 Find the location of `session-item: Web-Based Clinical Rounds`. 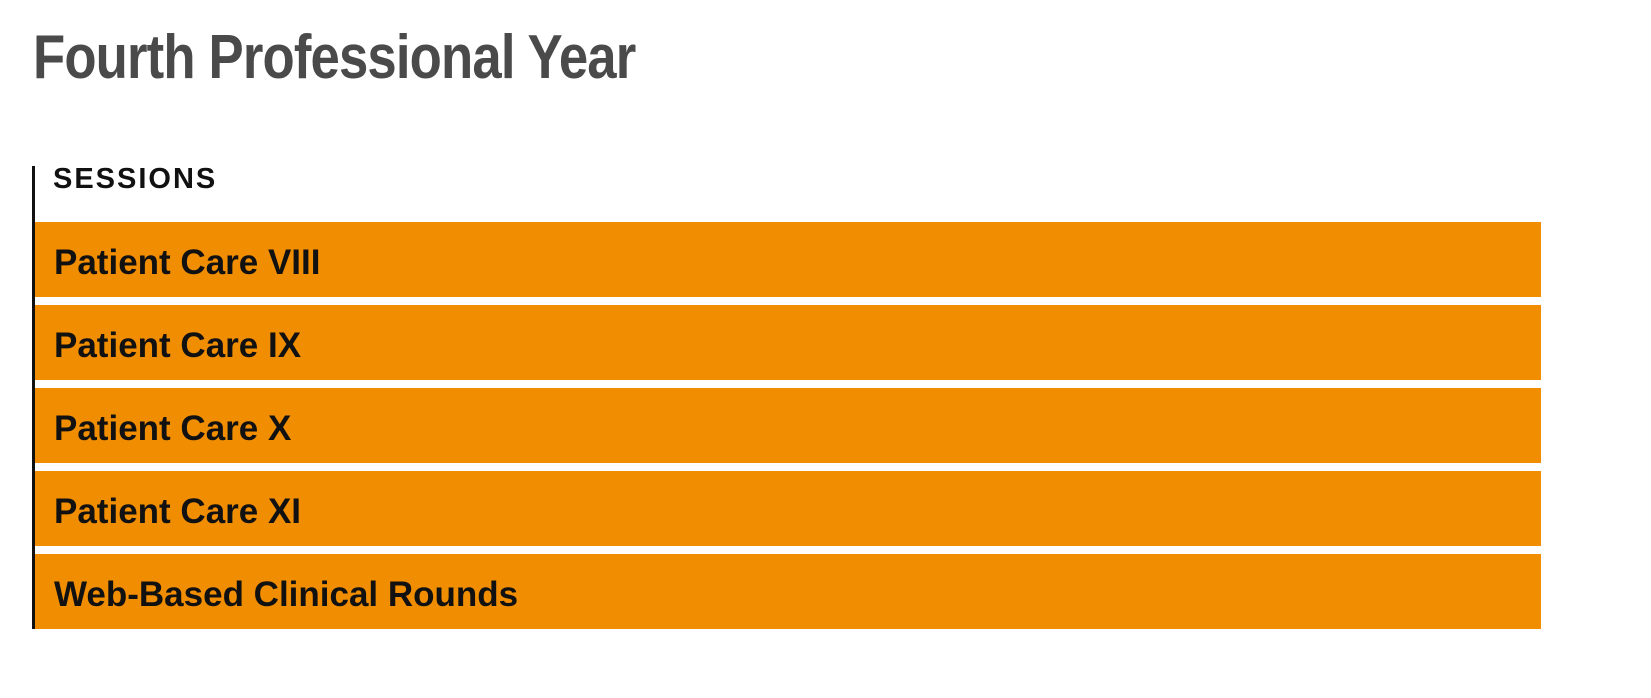

session-item: Web-Based Clinical Rounds is located at coordinates (788, 591).